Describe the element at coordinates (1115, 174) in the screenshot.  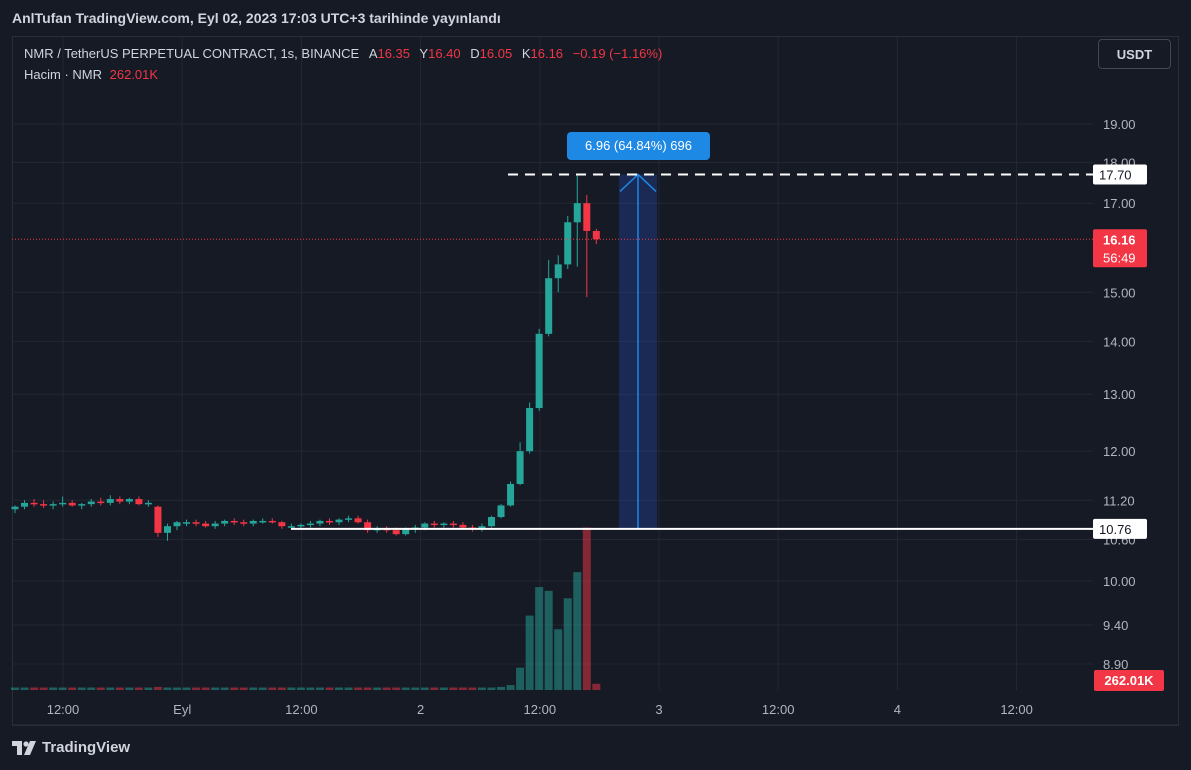
I see `high-level-label: 17.70` at that location.